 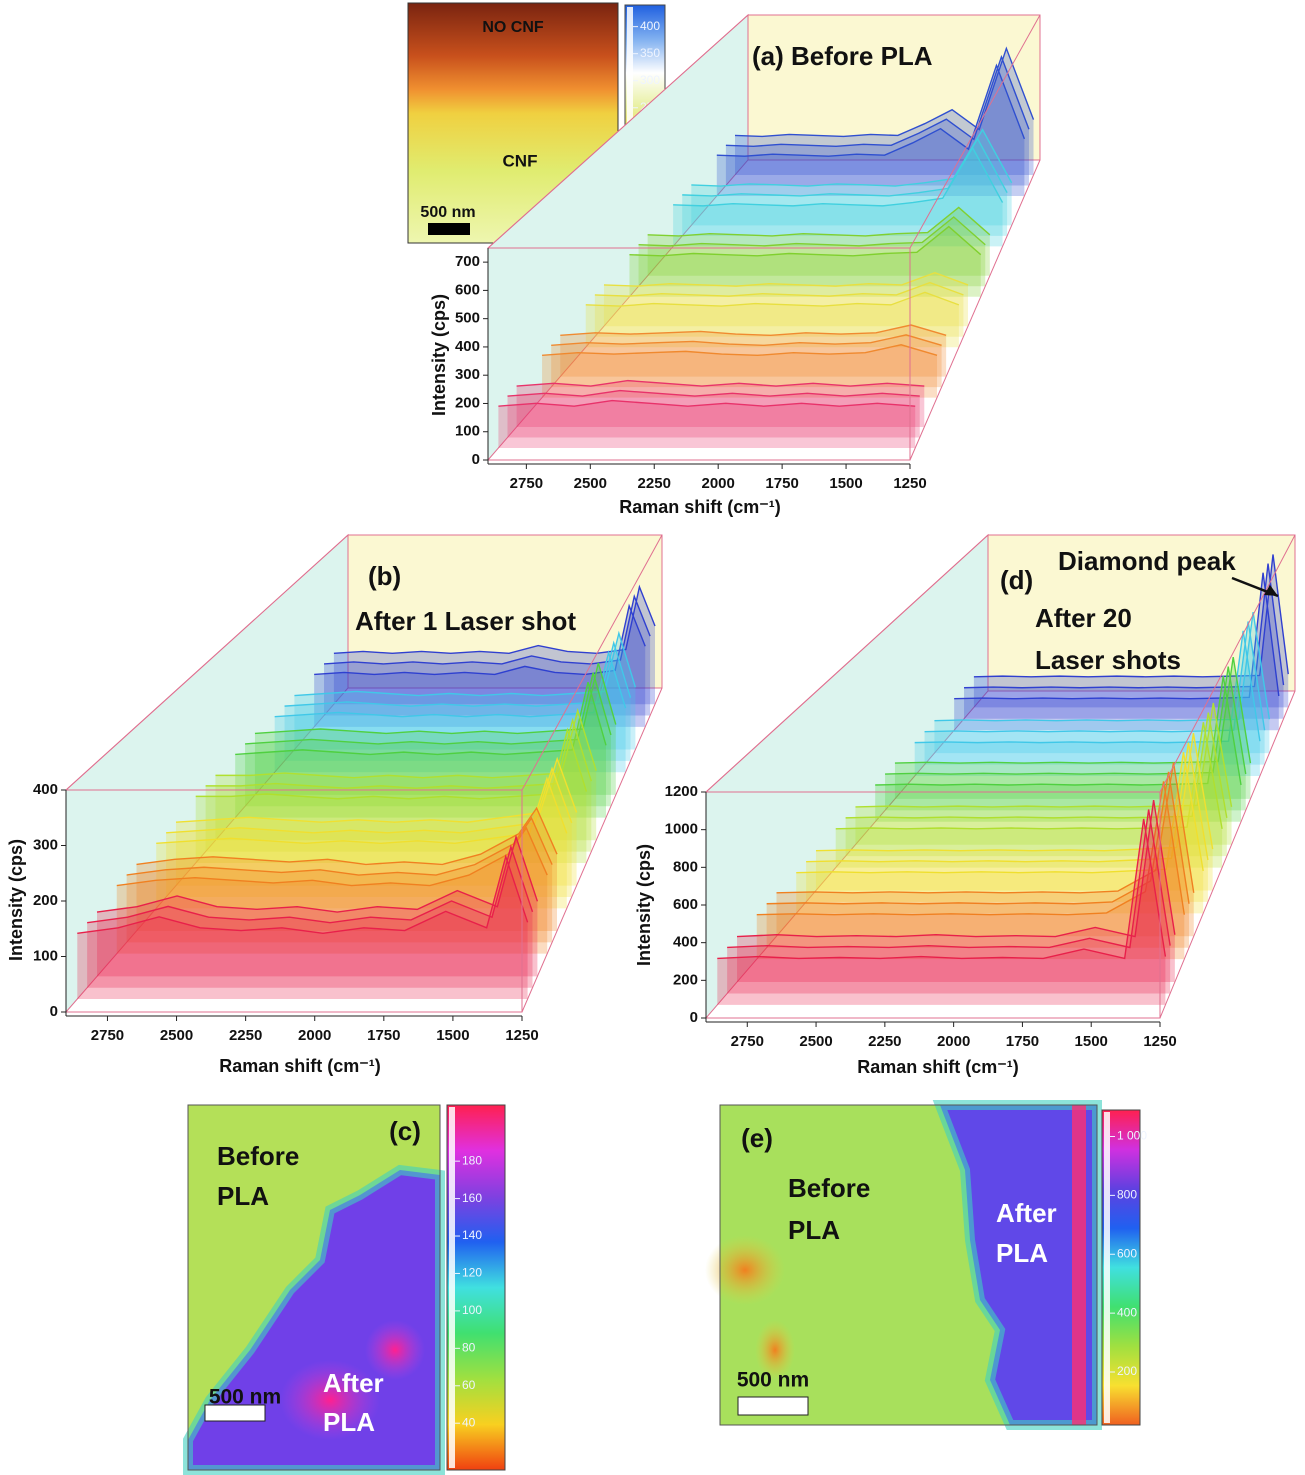 What do you see at coordinates (467, 289) in the screenshot?
I see `y-tick-label: 600` at bounding box center [467, 289].